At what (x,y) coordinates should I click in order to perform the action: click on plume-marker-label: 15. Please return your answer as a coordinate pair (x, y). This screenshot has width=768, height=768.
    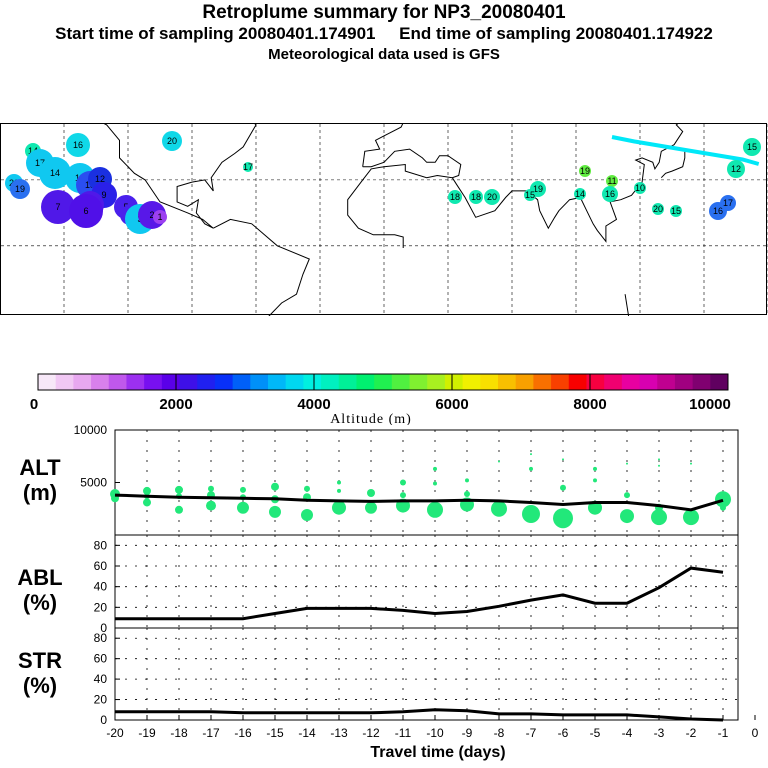
    Looking at the image, I should click on (530, 195).